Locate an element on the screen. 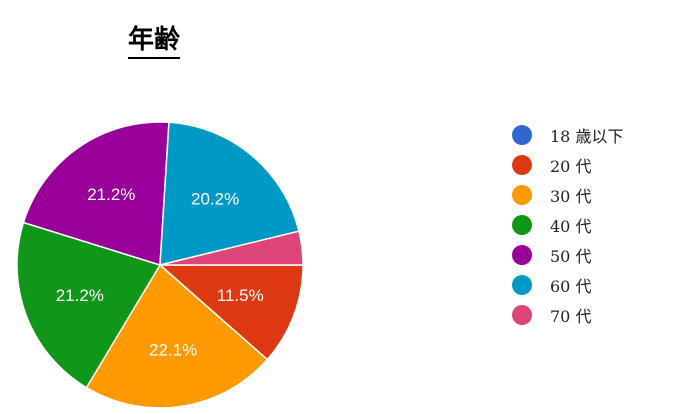 Image resolution: width=684 pixels, height=414 pixels. legend: 18 歳以下 20 代 30 代 40 代 50 代 60 代 70 代 is located at coordinates (567, 225).